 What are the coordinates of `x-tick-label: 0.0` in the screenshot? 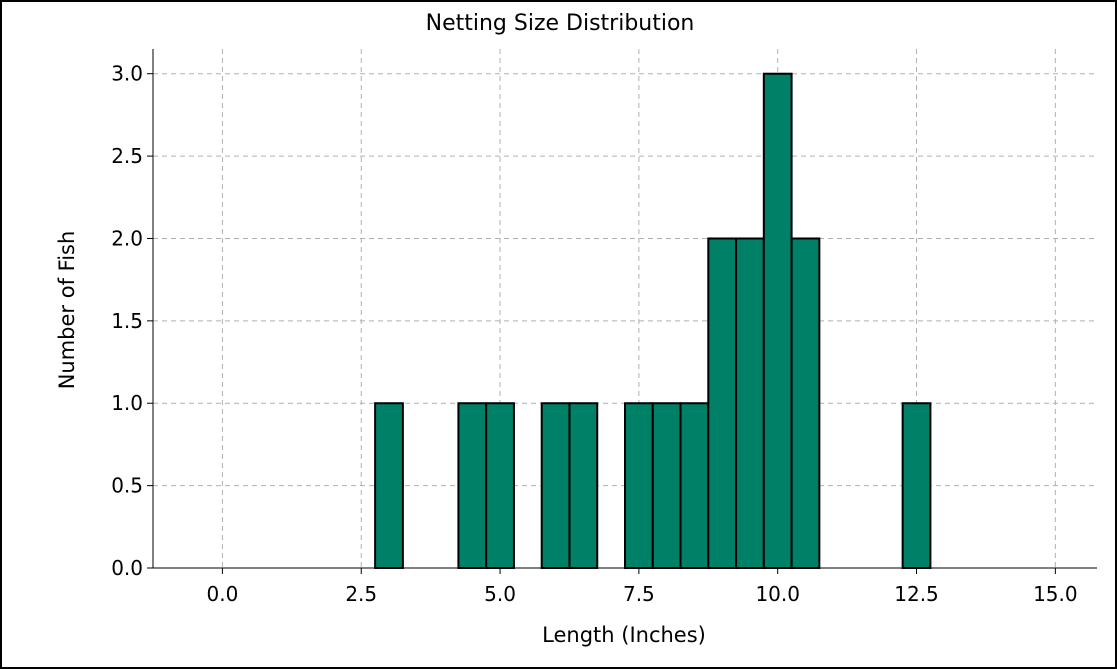 It's located at (223, 594).